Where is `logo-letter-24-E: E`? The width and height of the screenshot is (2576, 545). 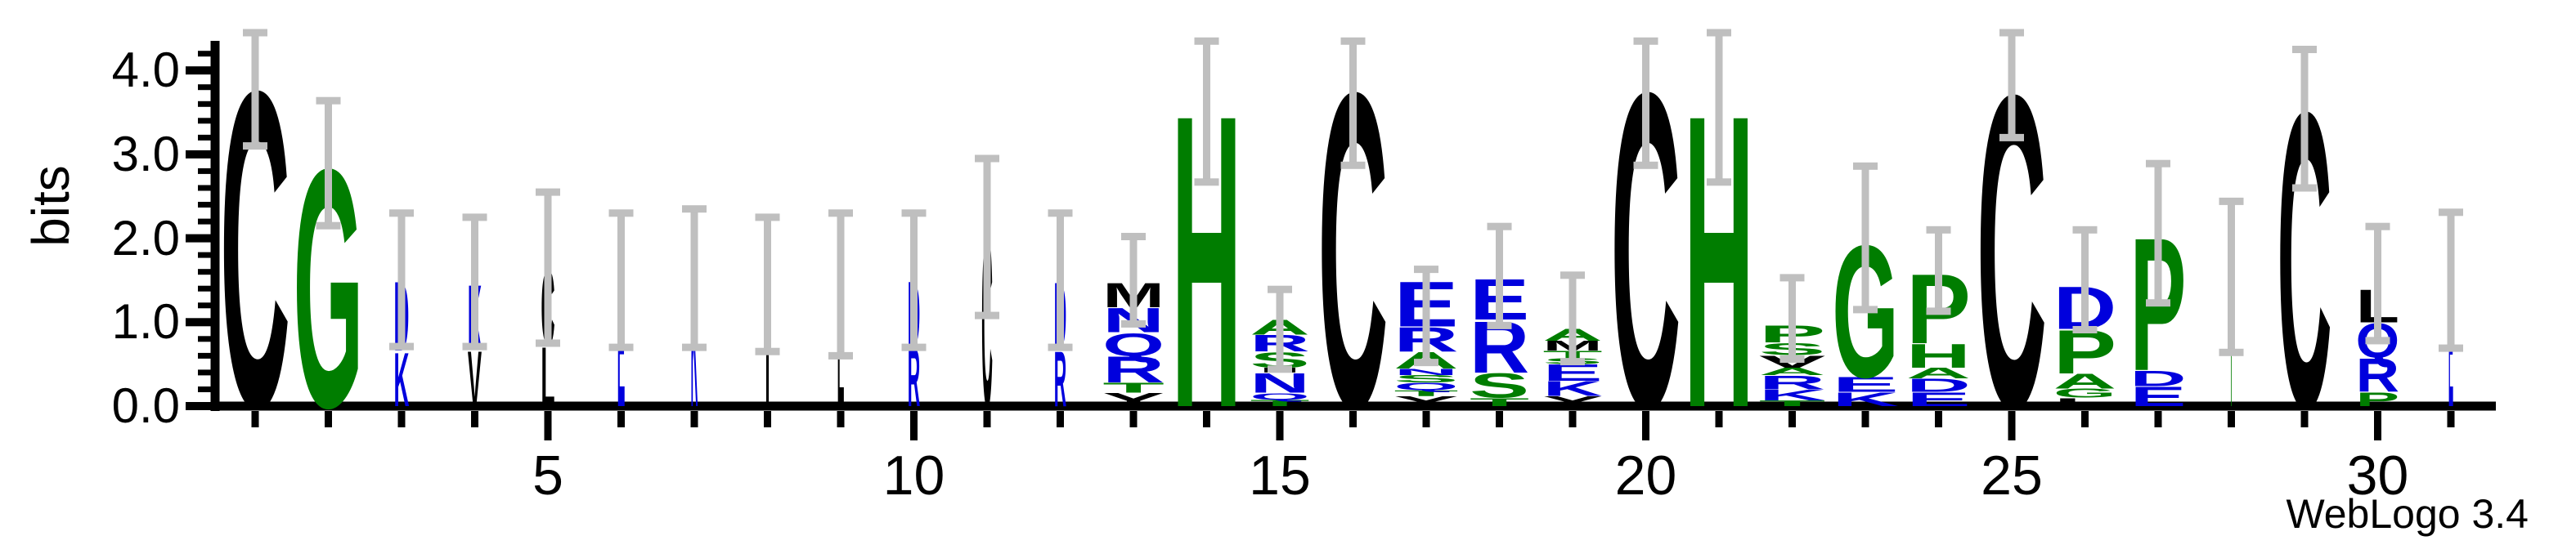
logo-letter-24-E: E is located at coordinates (1939, 399).